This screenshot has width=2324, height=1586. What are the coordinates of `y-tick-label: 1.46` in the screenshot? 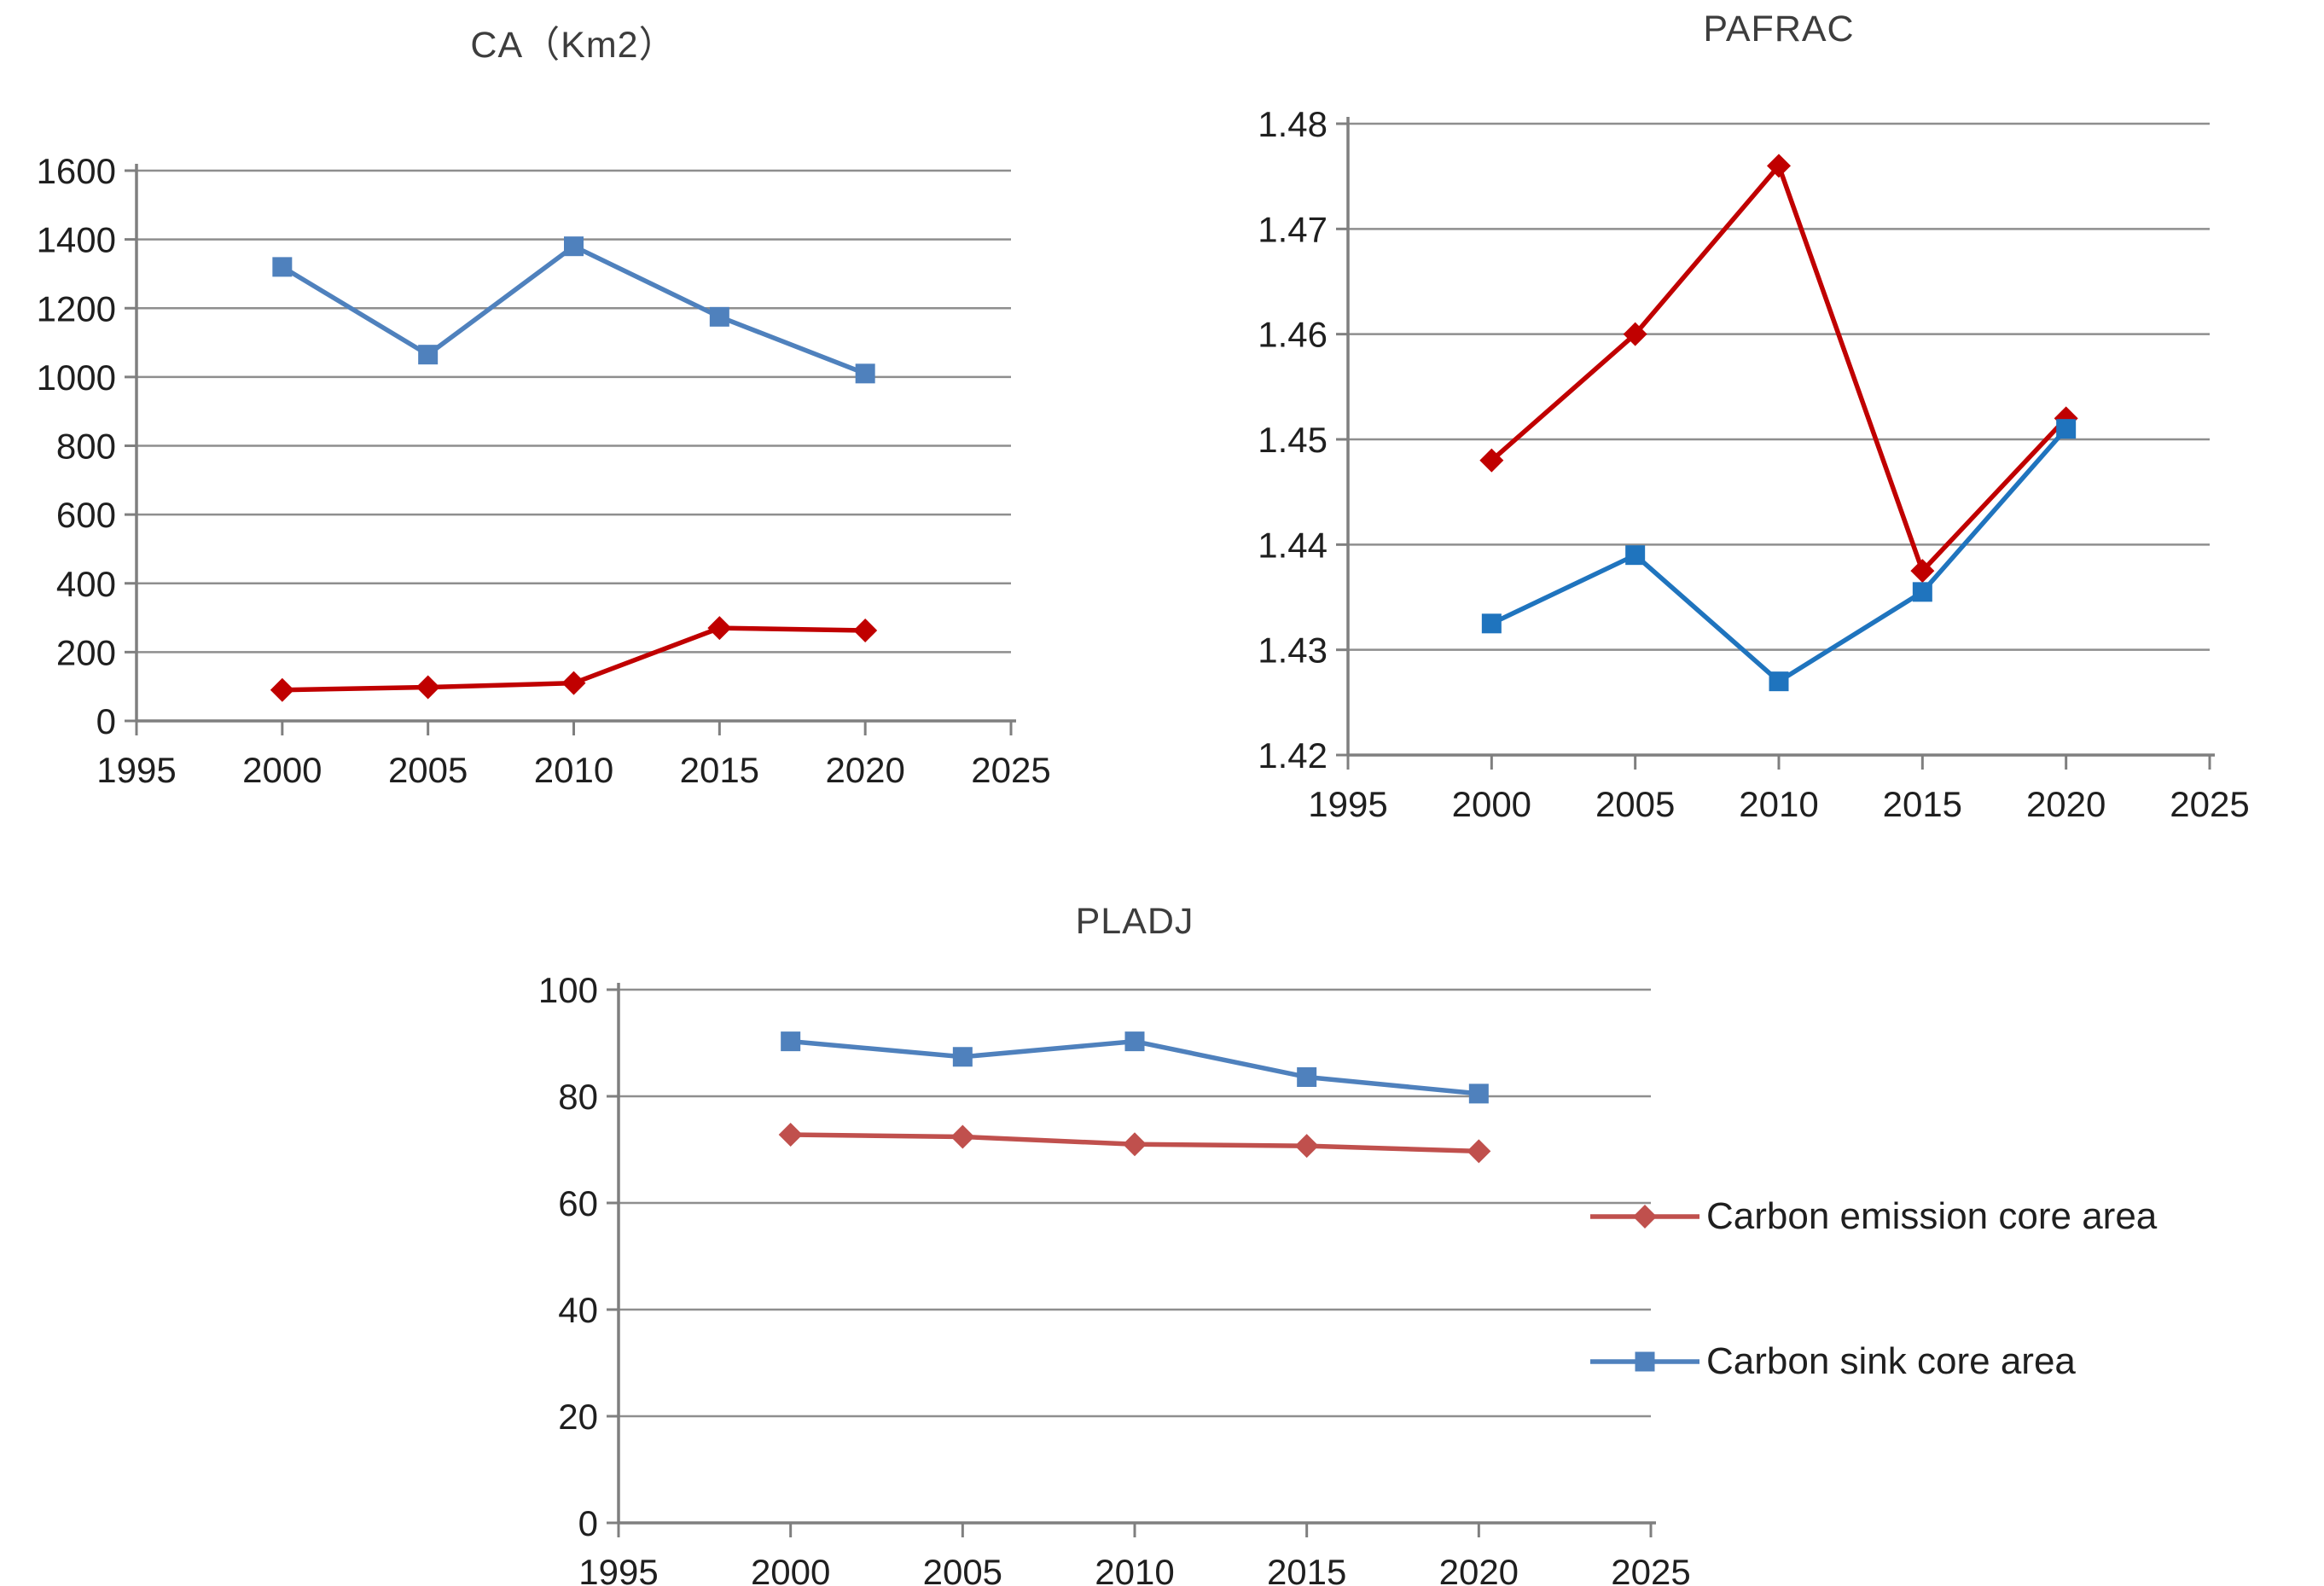 It's located at (1293, 335).